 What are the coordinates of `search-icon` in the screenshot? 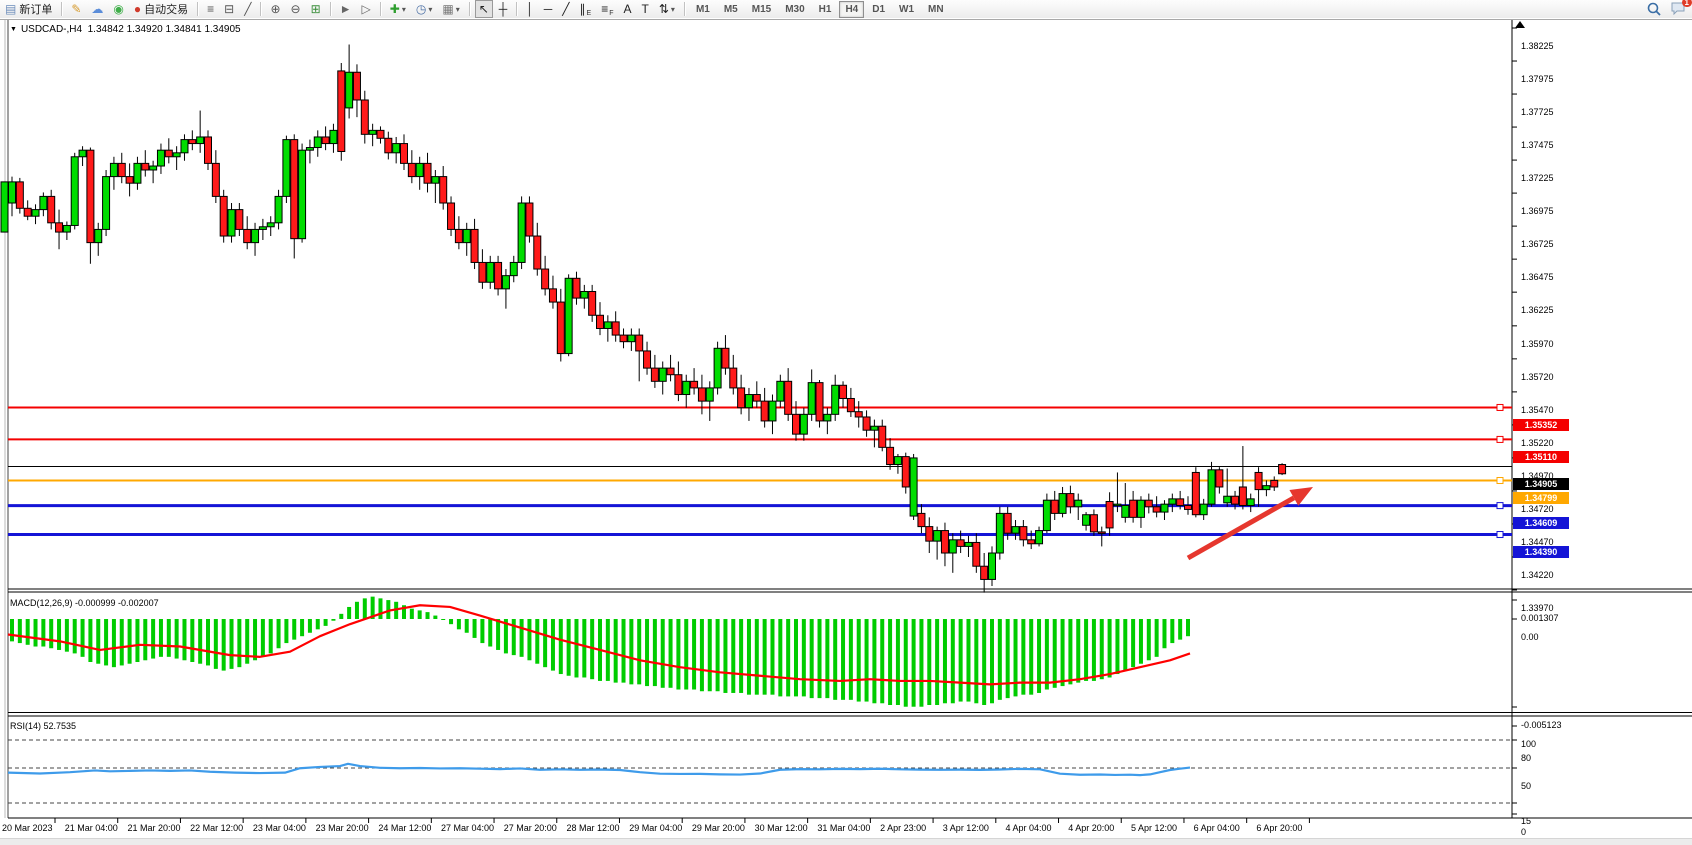 It's located at (1654, 9).